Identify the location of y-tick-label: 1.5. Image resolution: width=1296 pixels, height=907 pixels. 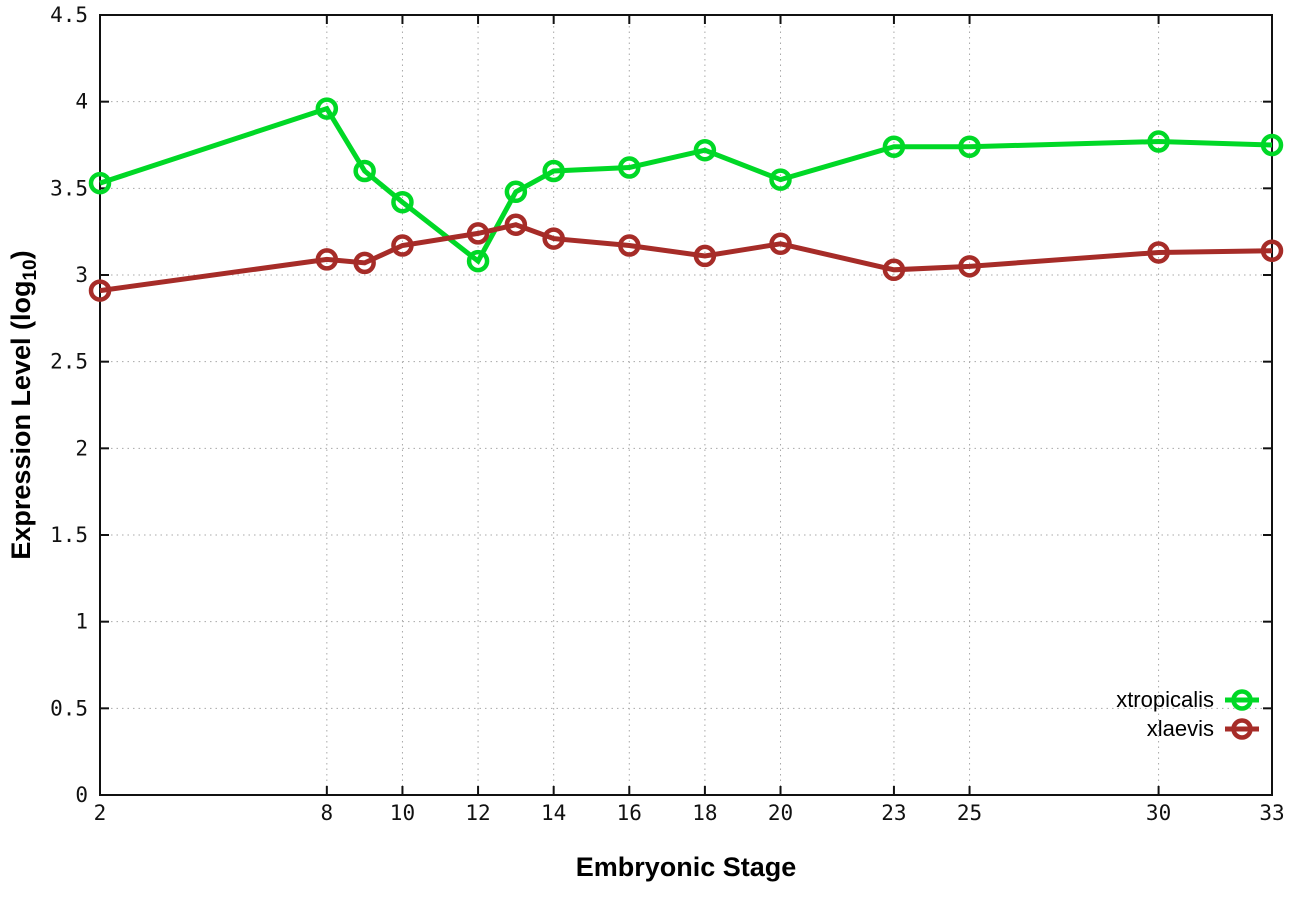
(69, 535).